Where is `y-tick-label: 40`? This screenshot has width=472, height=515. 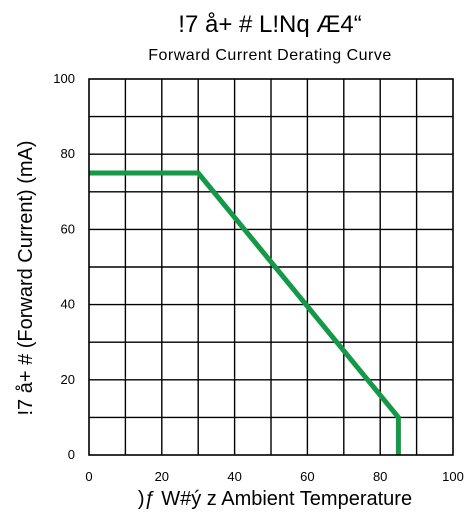 y-tick-label: 40 is located at coordinates (68, 304).